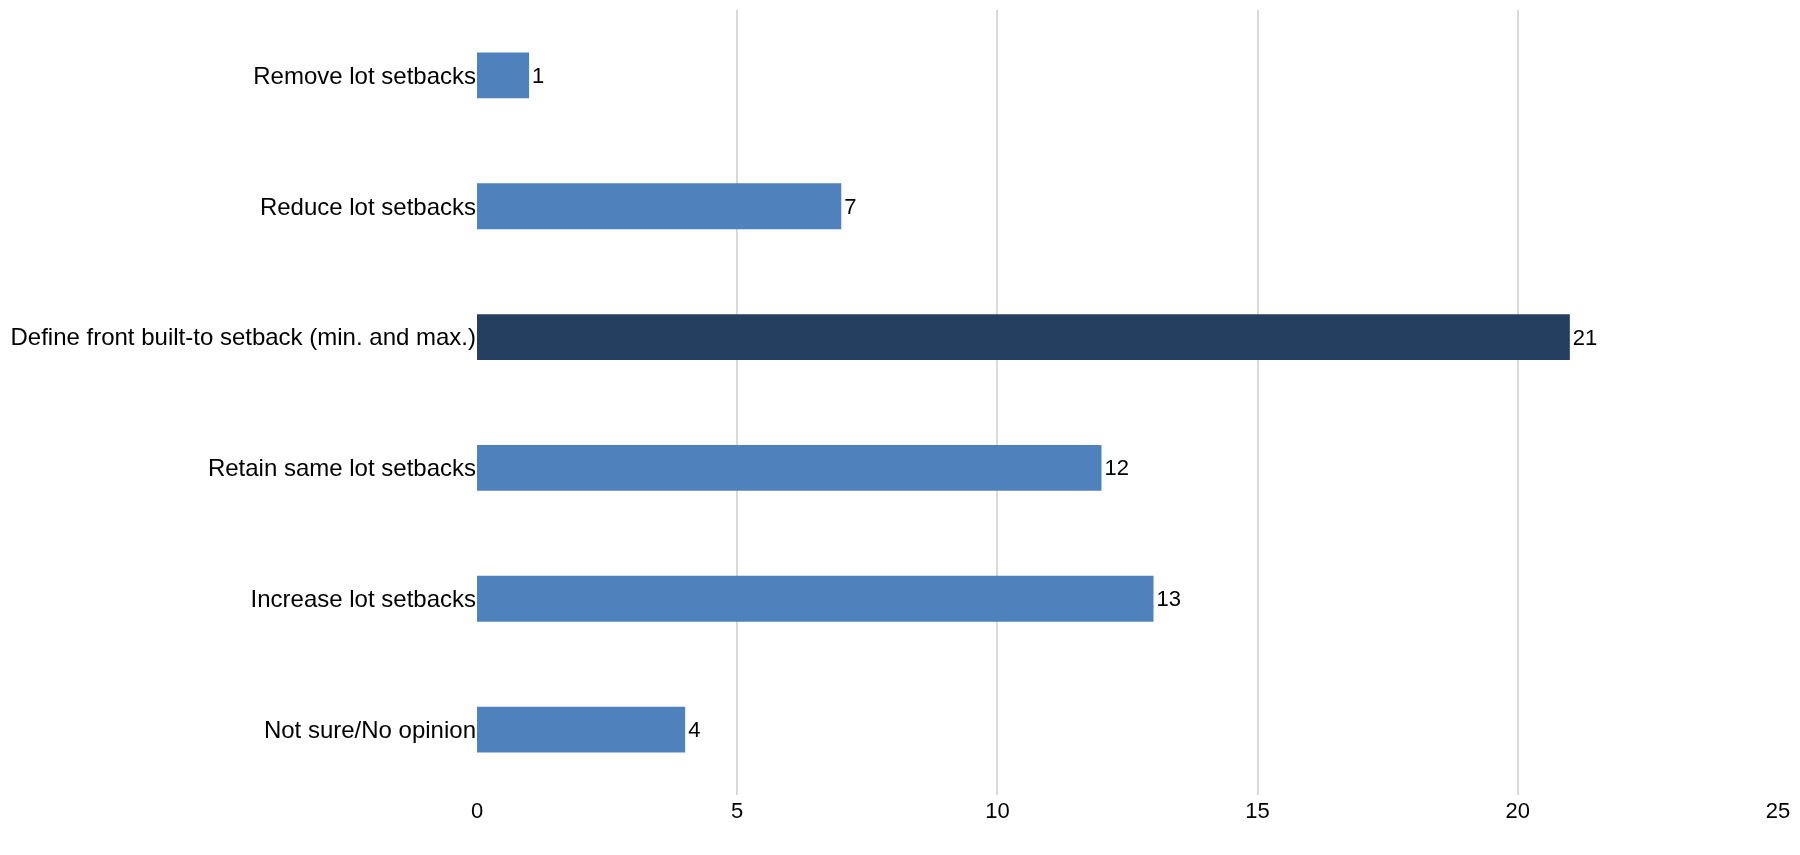  Describe the element at coordinates (341, 468) in the screenshot. I see `y-tick-label: Retain same lot setbacks` at that location.